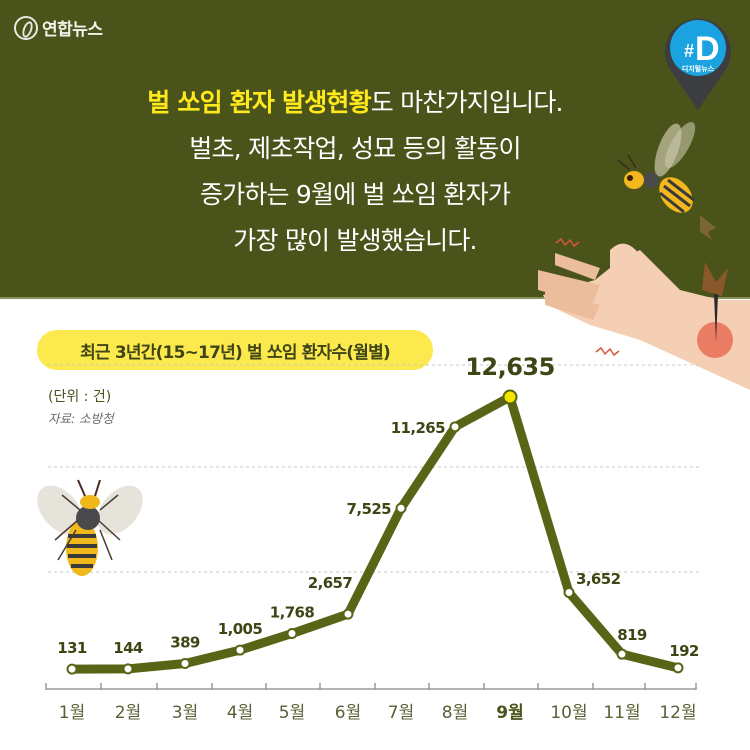 Image resolution: width=750 pixels, height=750 pixels. Describe the element at coordinates (455, 713) in the screenshot. I see `x-tick-label: 8월` at that location.